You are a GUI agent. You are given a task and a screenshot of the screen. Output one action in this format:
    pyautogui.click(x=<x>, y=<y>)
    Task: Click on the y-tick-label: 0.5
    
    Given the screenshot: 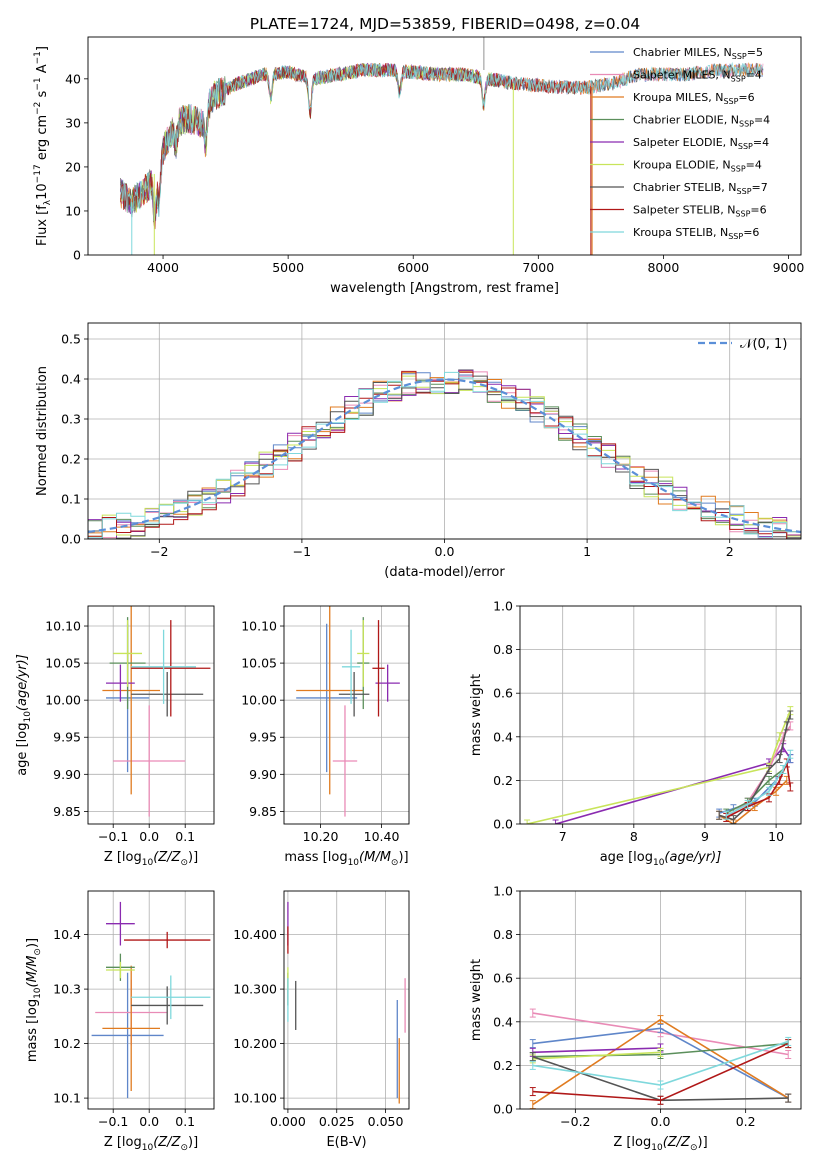 What is the action you would take?
    pyautogui.click(x=71, y=339)
    